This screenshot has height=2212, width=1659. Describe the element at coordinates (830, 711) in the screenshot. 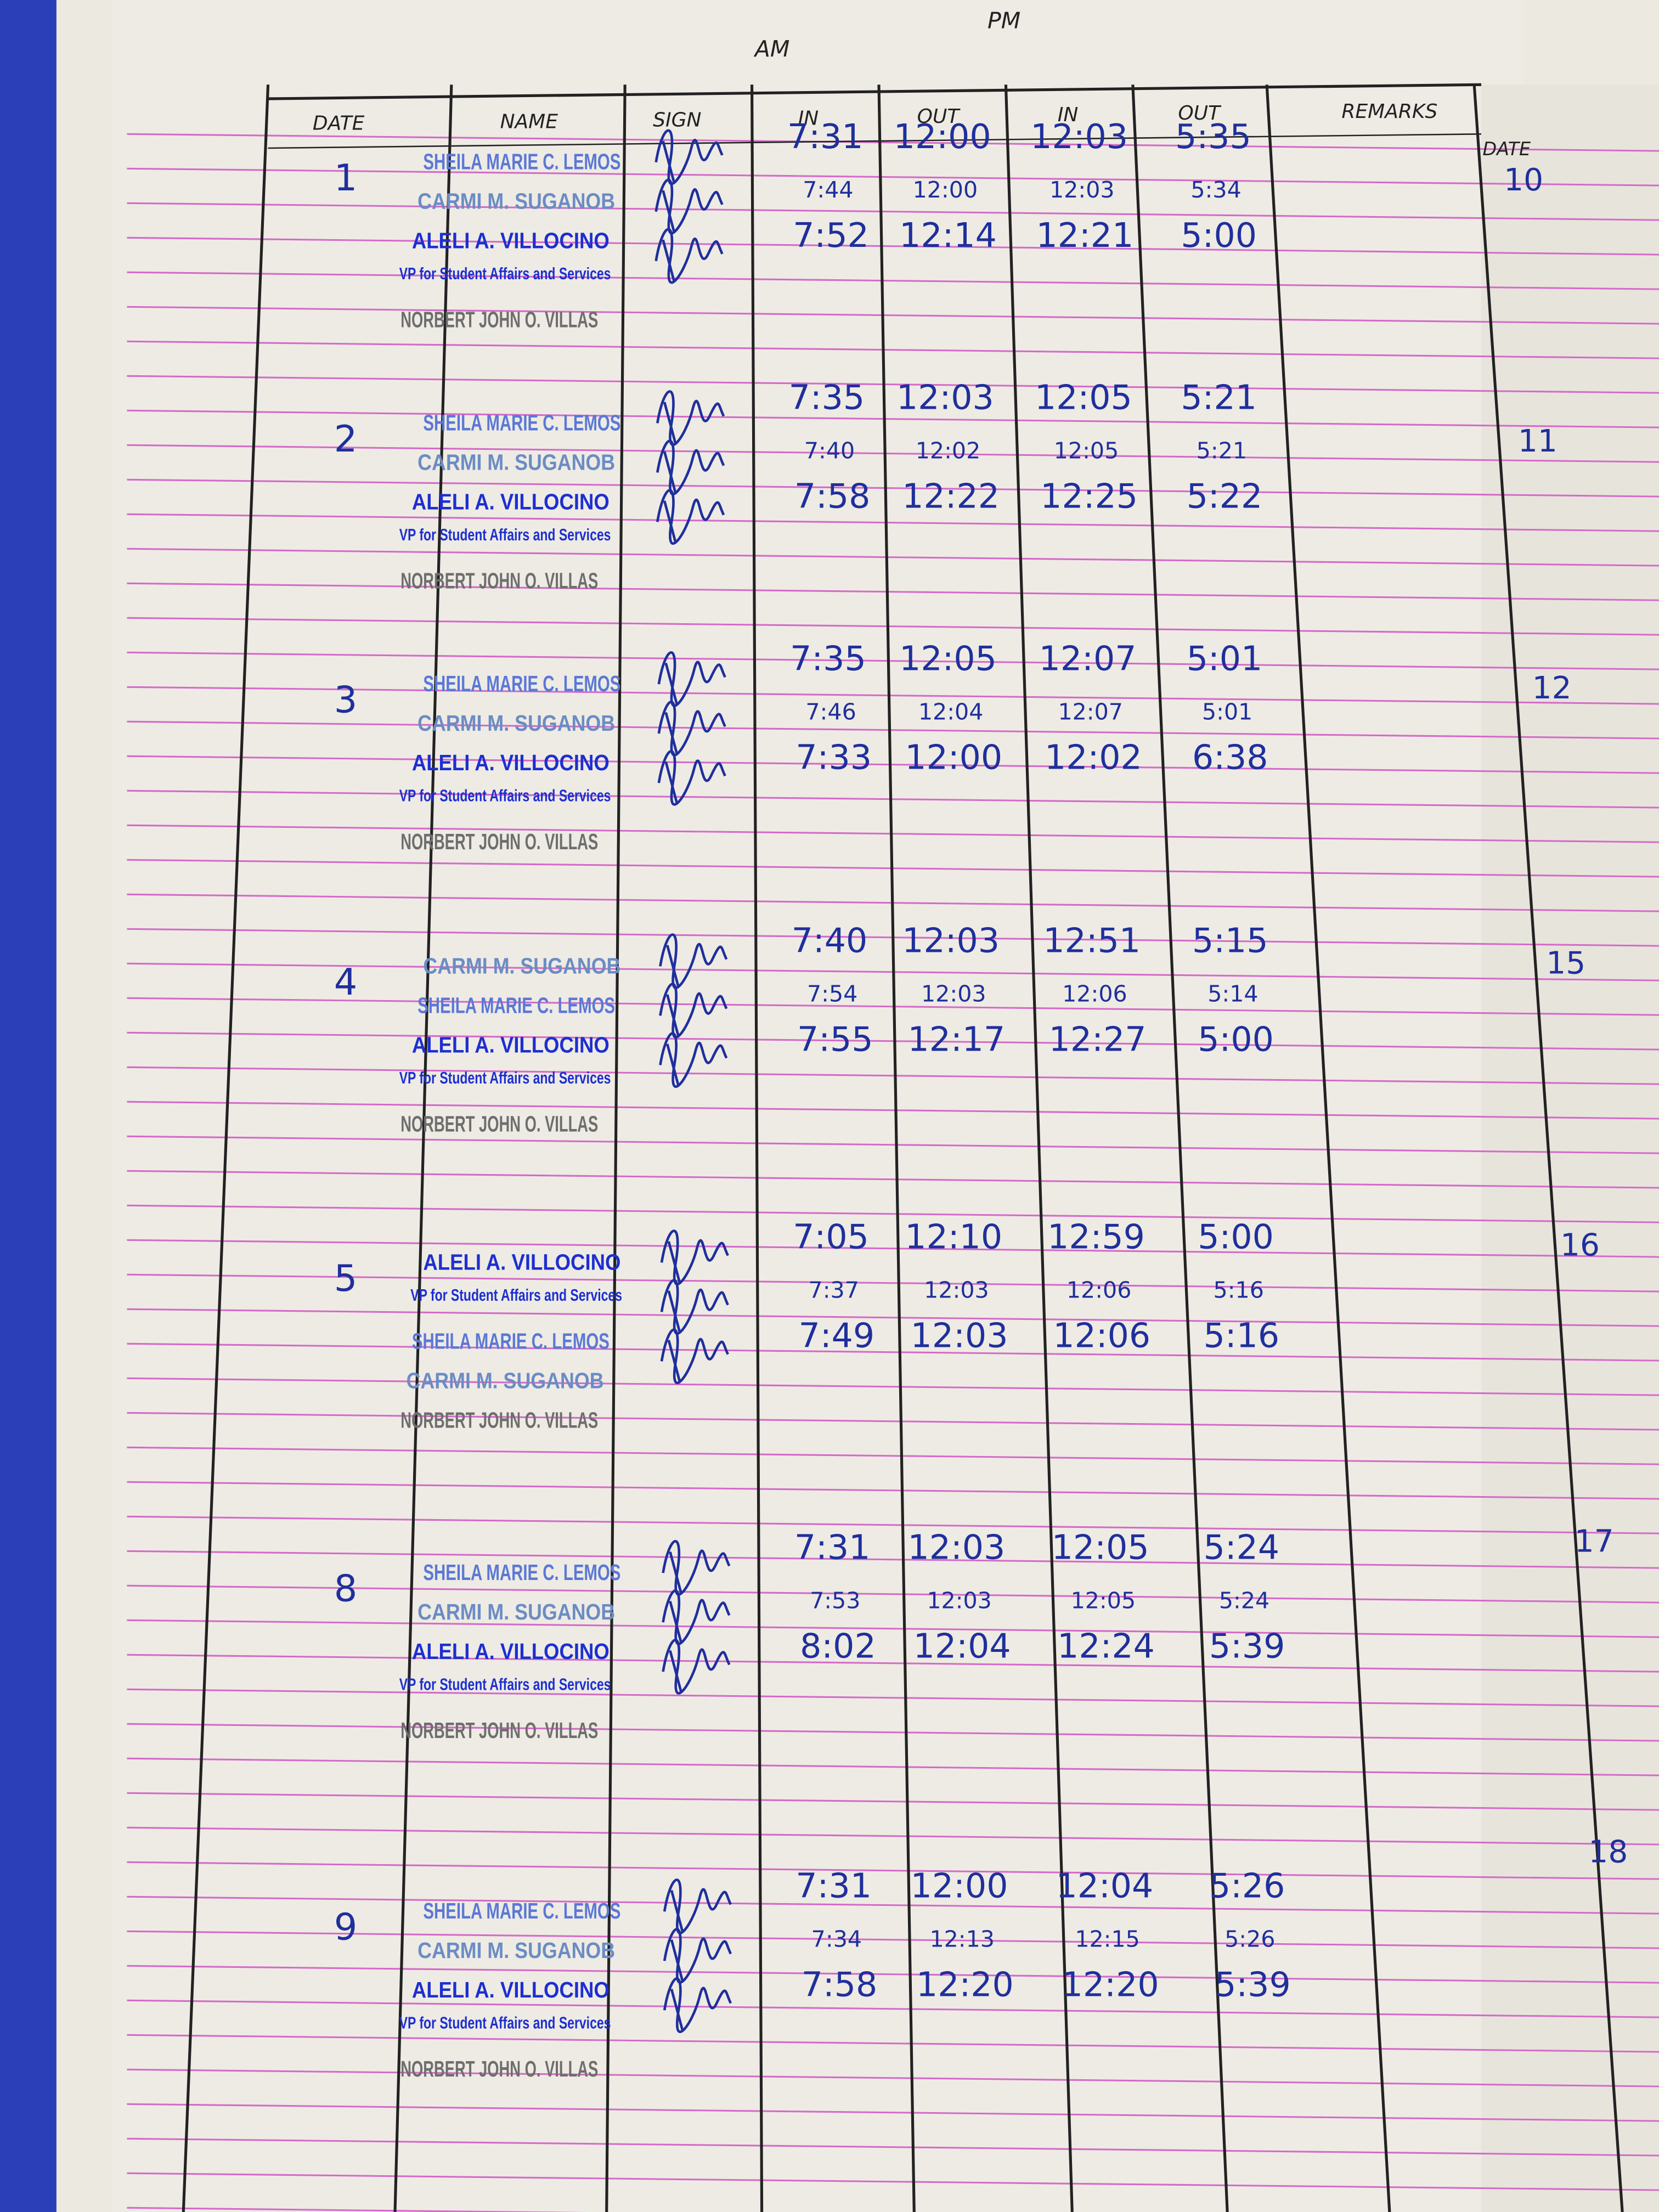

I see `time-entry: 7:46` at that location.